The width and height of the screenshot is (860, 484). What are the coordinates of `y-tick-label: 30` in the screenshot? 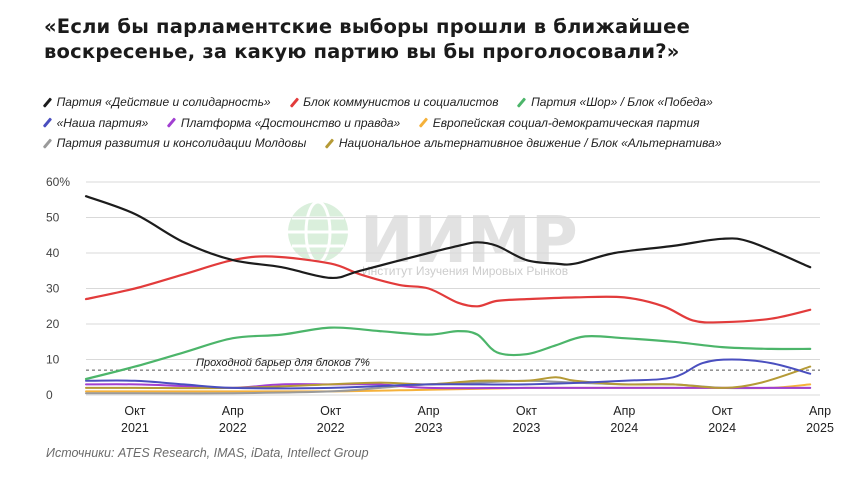 It's located at (53, 289).